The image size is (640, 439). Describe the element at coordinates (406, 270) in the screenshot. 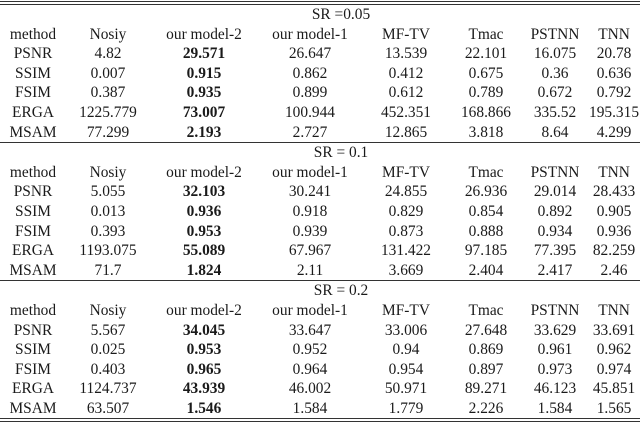

I see `metric-value: 3.669` at that location.